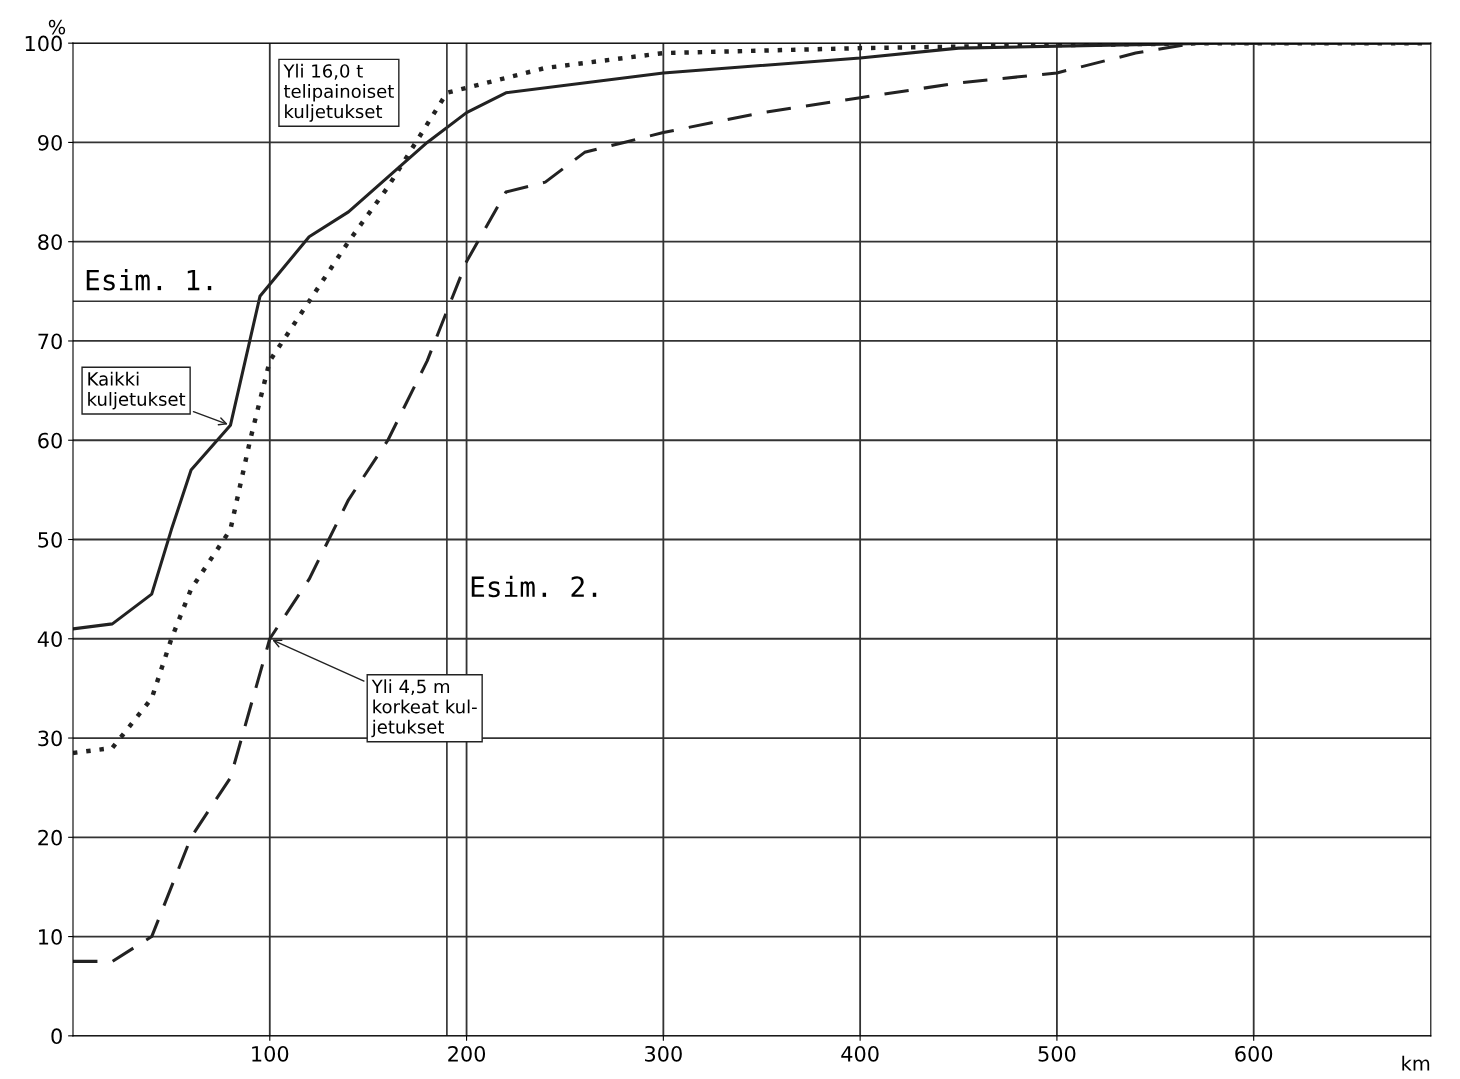 This screenshot has height=1079, width=1460. I want to click on x-tick-label: 300, so click(663, 1053).